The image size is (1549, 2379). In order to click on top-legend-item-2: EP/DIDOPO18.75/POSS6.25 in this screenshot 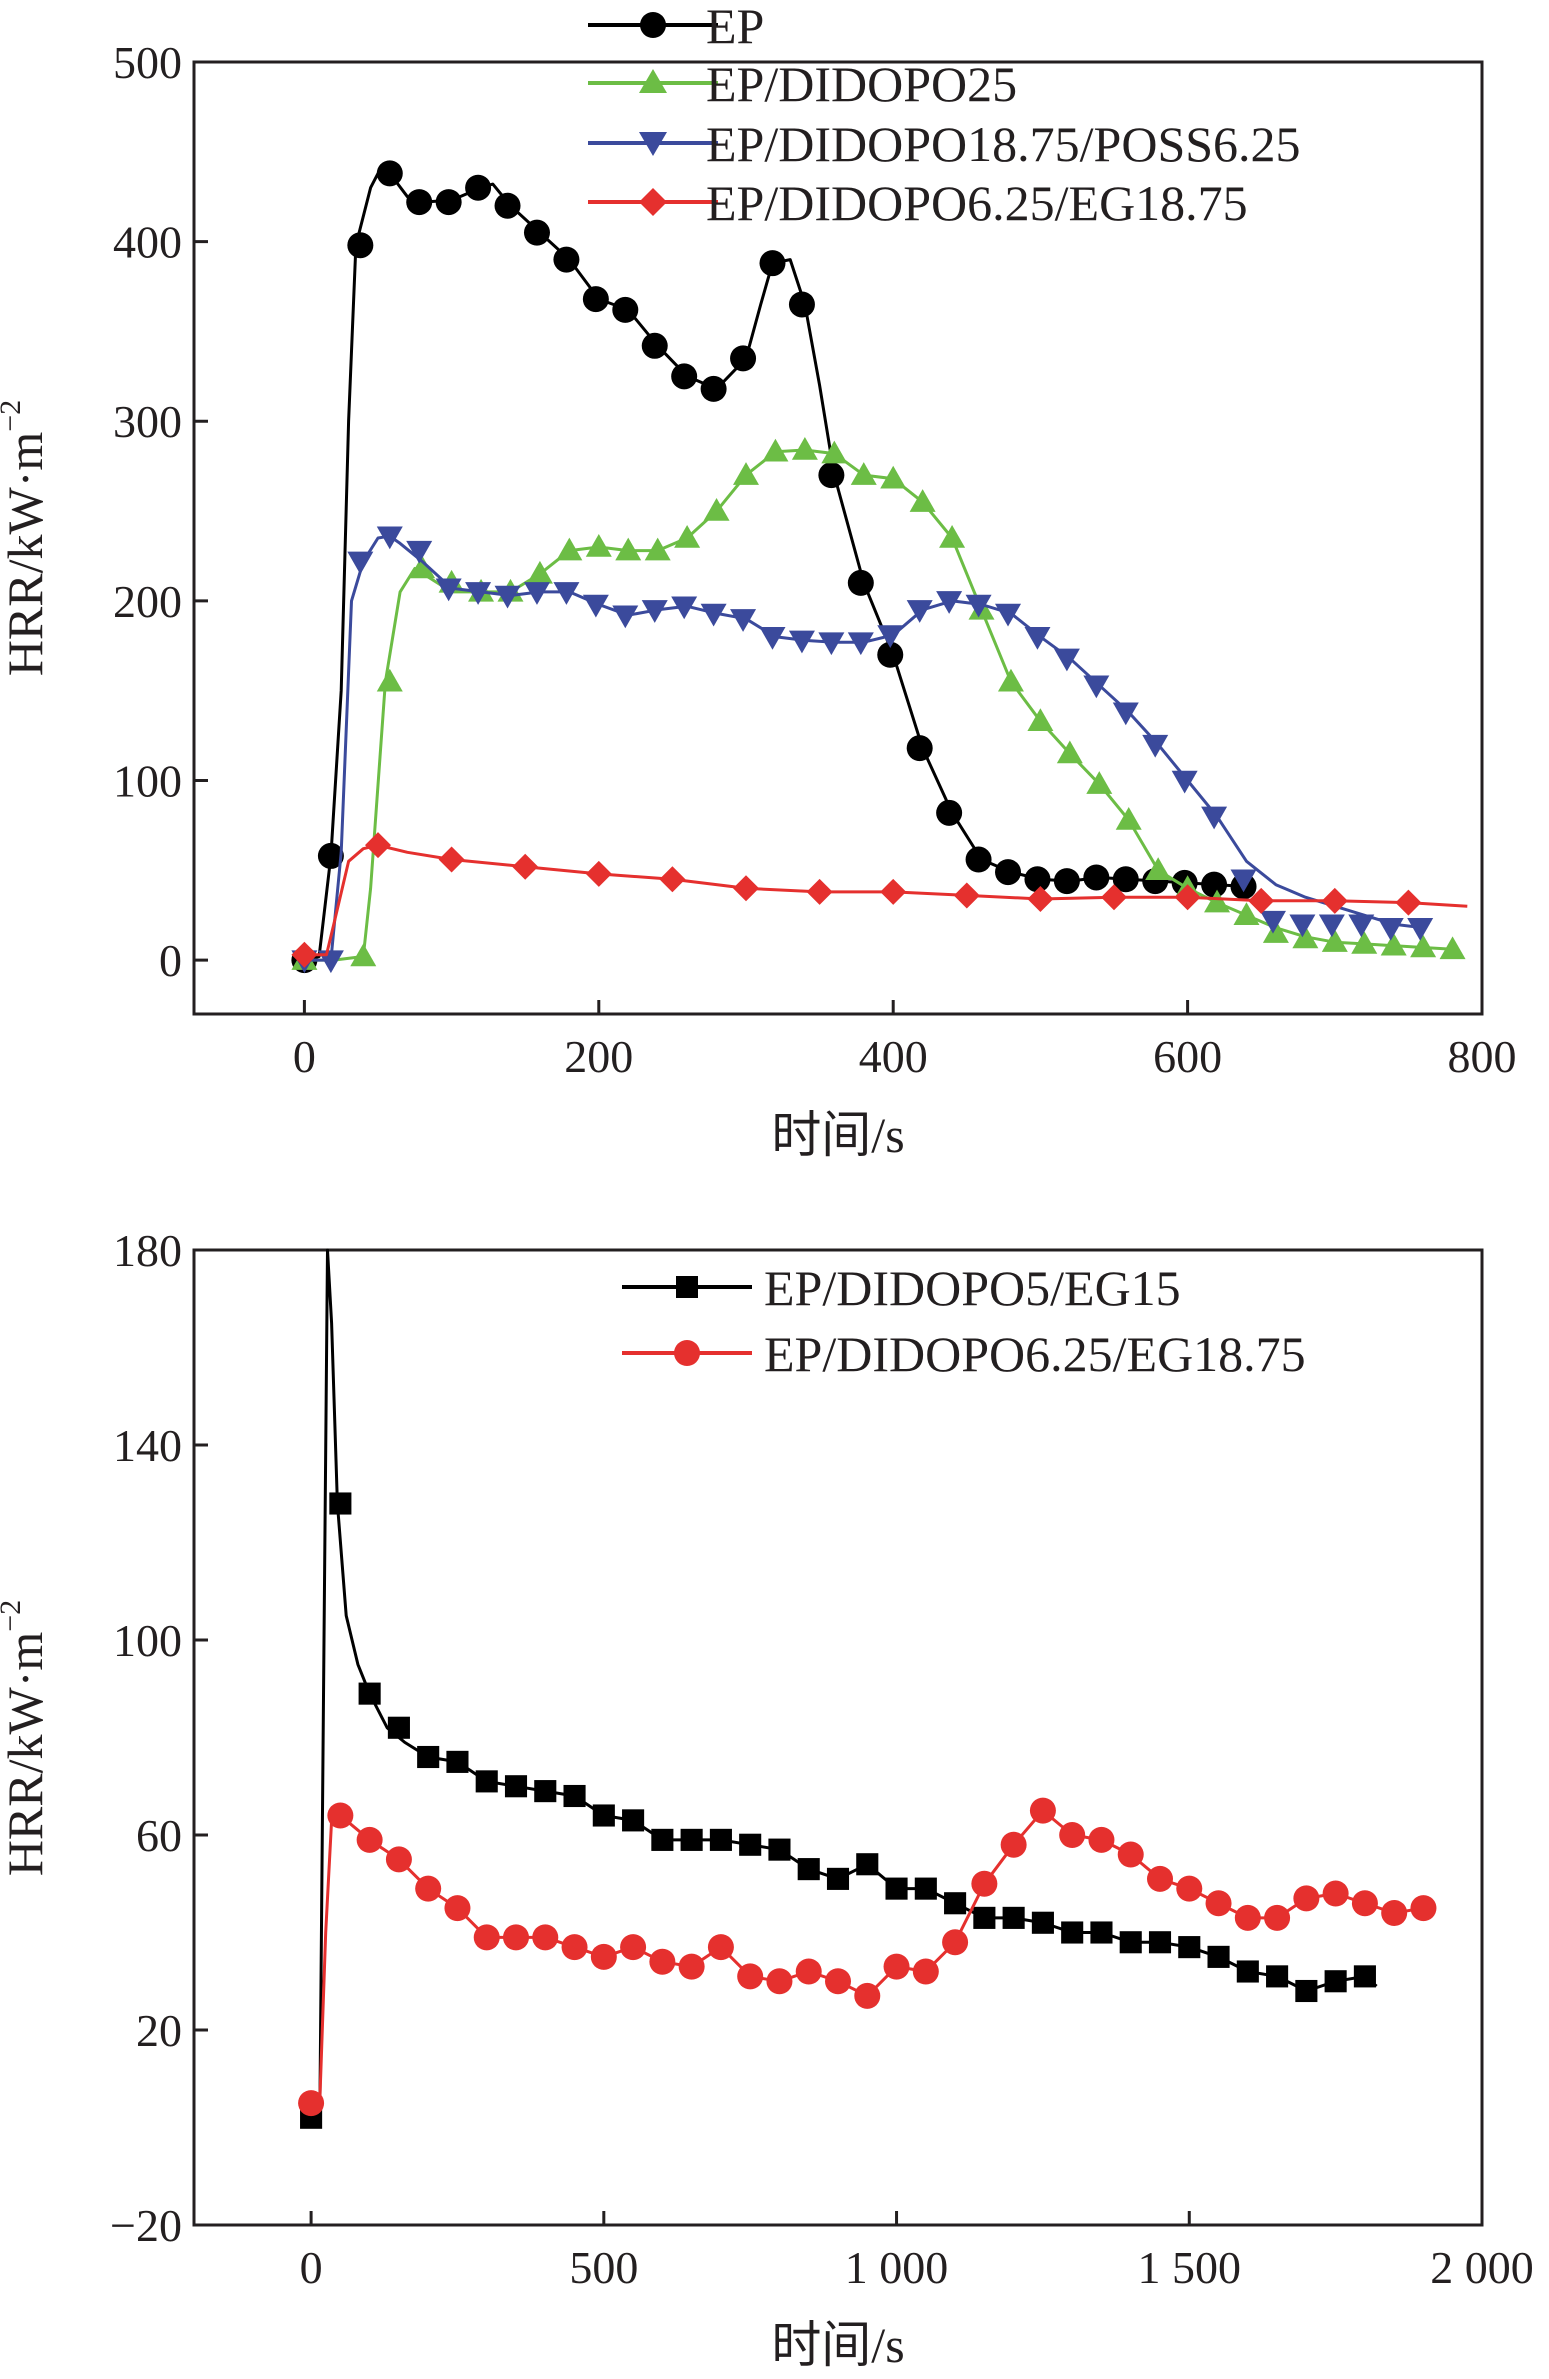, I will do `click(944, 144)`.